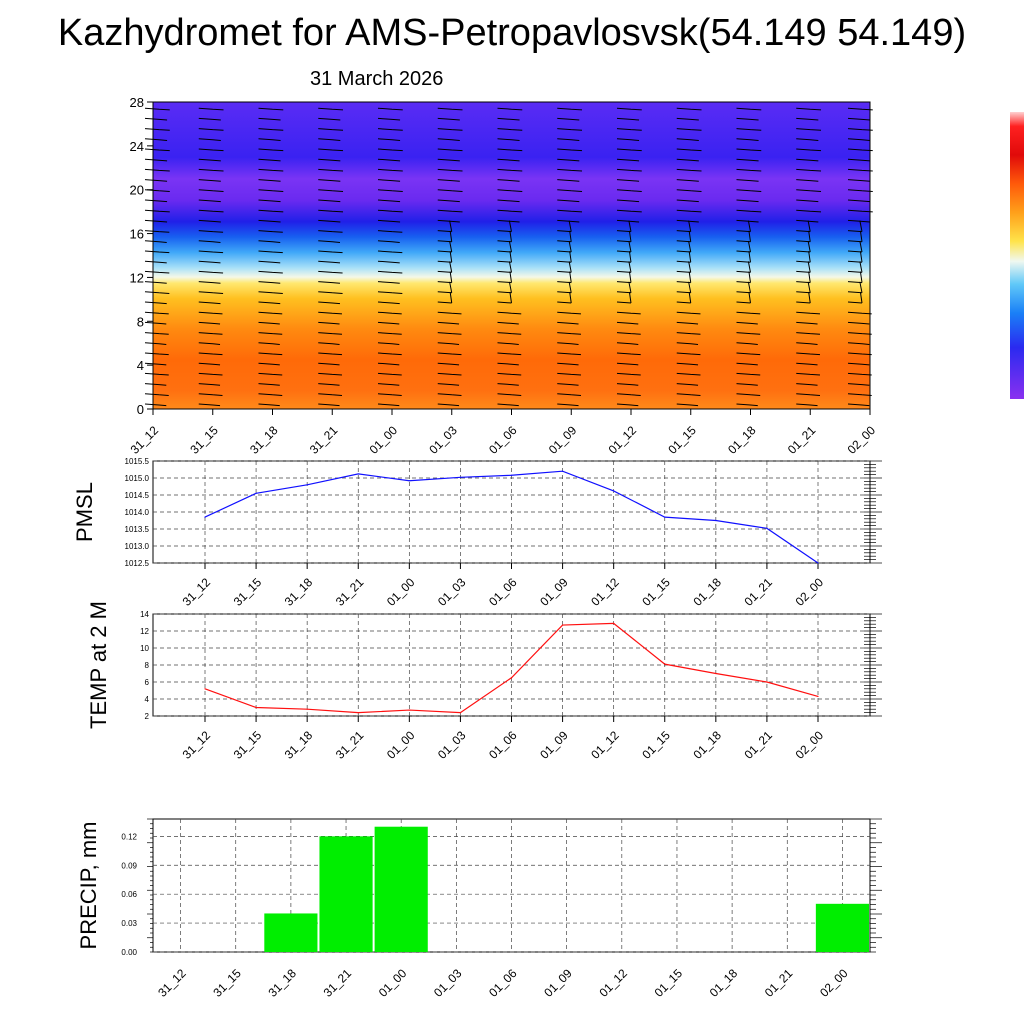  Describe the element at coordinates (324, 440) in the screenshot. I see `x-tick-label: 31_21` at that location.